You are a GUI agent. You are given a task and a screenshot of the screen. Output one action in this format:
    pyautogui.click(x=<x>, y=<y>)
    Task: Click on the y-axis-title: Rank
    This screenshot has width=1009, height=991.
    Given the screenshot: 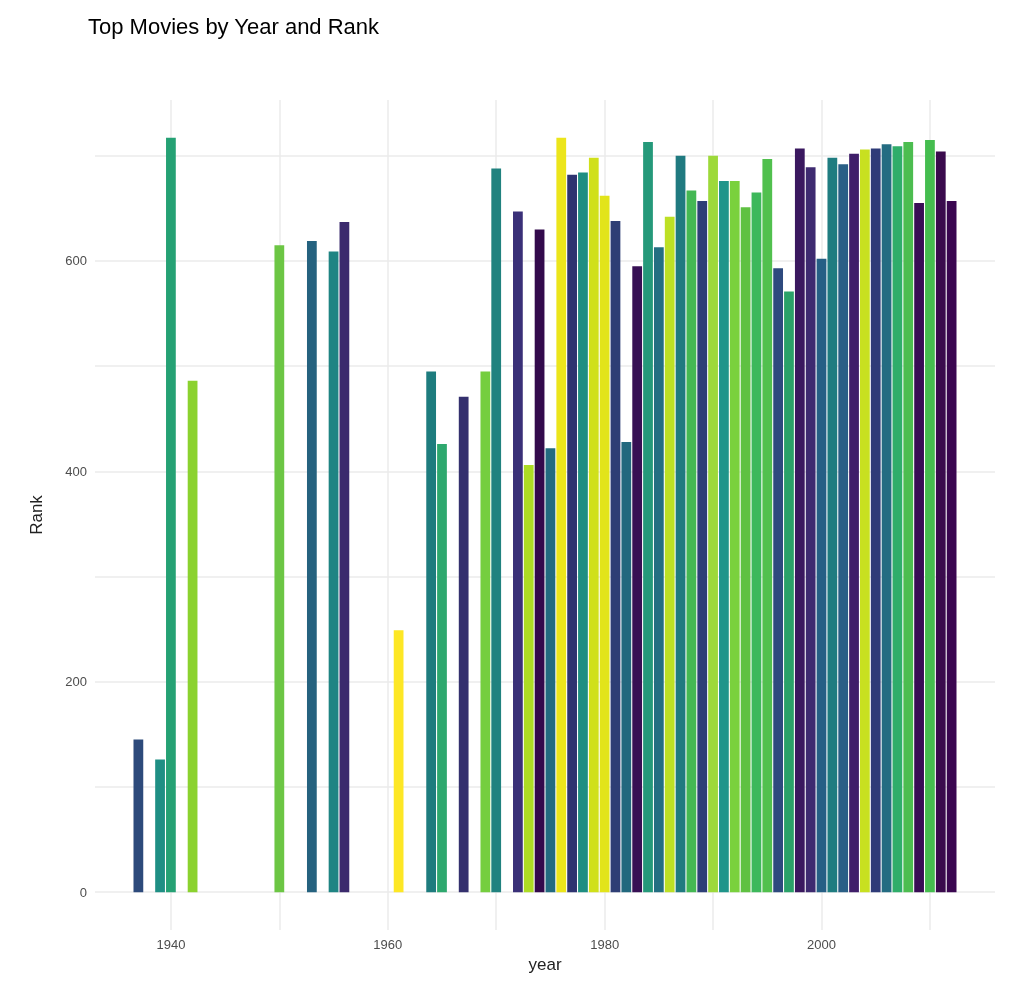 What is the action you would take?
    pyautogui.click(x=36, y=514)
    